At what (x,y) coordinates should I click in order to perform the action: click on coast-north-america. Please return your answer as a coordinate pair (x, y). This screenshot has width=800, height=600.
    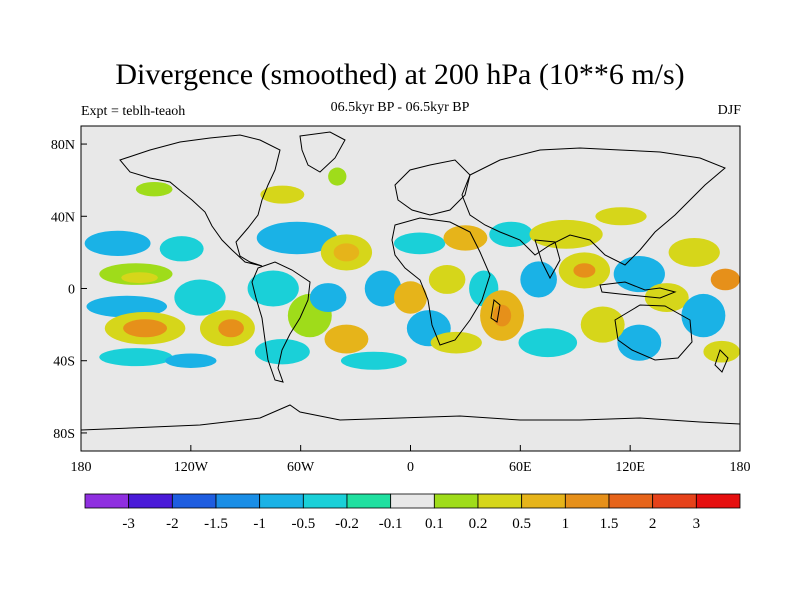
    Looking at the image, I should click on (200, 200).